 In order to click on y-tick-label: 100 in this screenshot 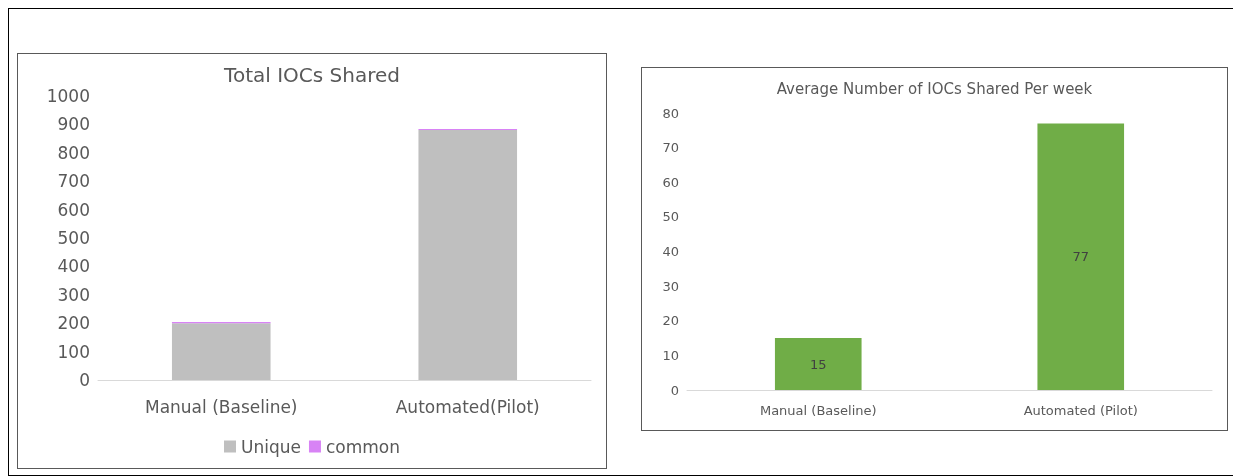, I will do `click(73, 351)`.